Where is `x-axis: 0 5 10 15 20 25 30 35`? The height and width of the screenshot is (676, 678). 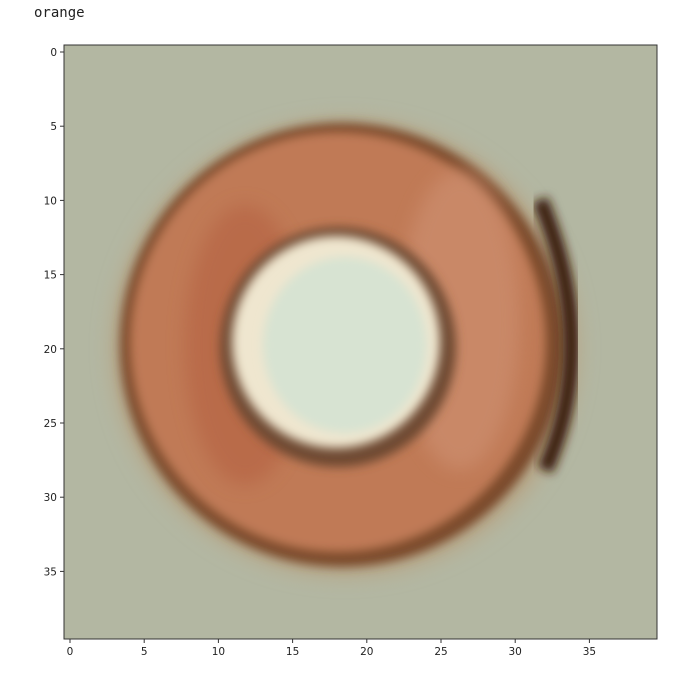
x-axis: 0 5 10 15 20 25 30 35 is located at coordinates (331, 648).